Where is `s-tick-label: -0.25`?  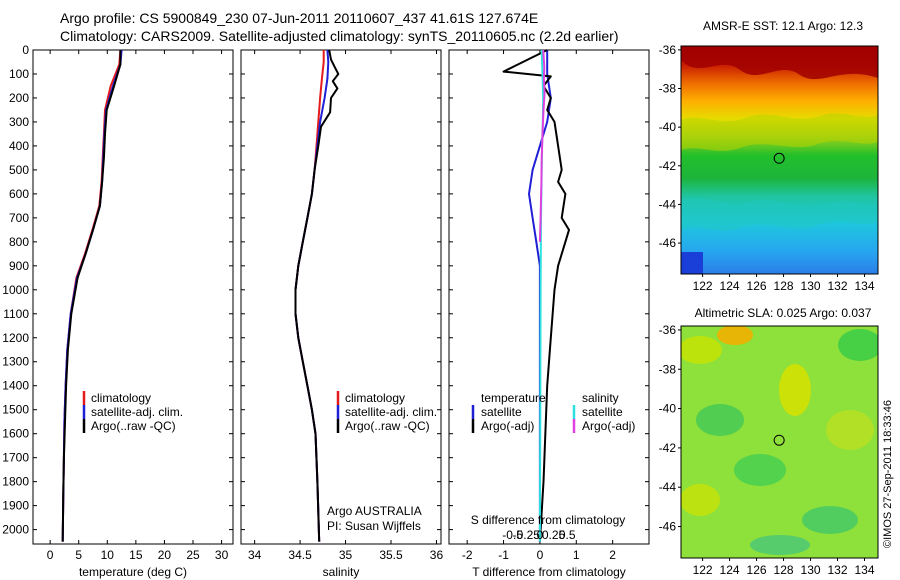
s-tick-label: -0.25 is located at coordinates (527, 535).